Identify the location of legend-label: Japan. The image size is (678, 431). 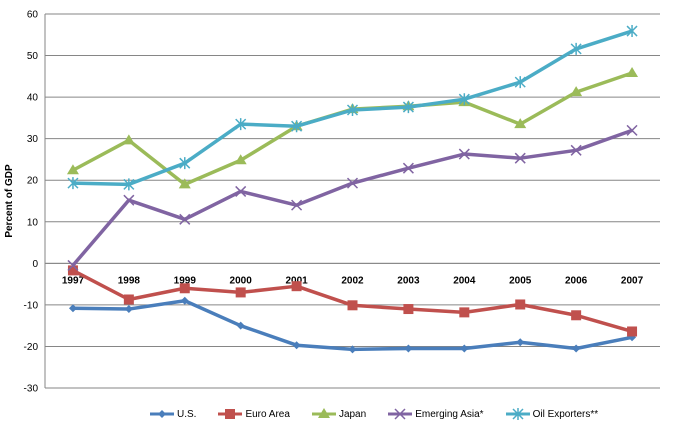
(352, 414).